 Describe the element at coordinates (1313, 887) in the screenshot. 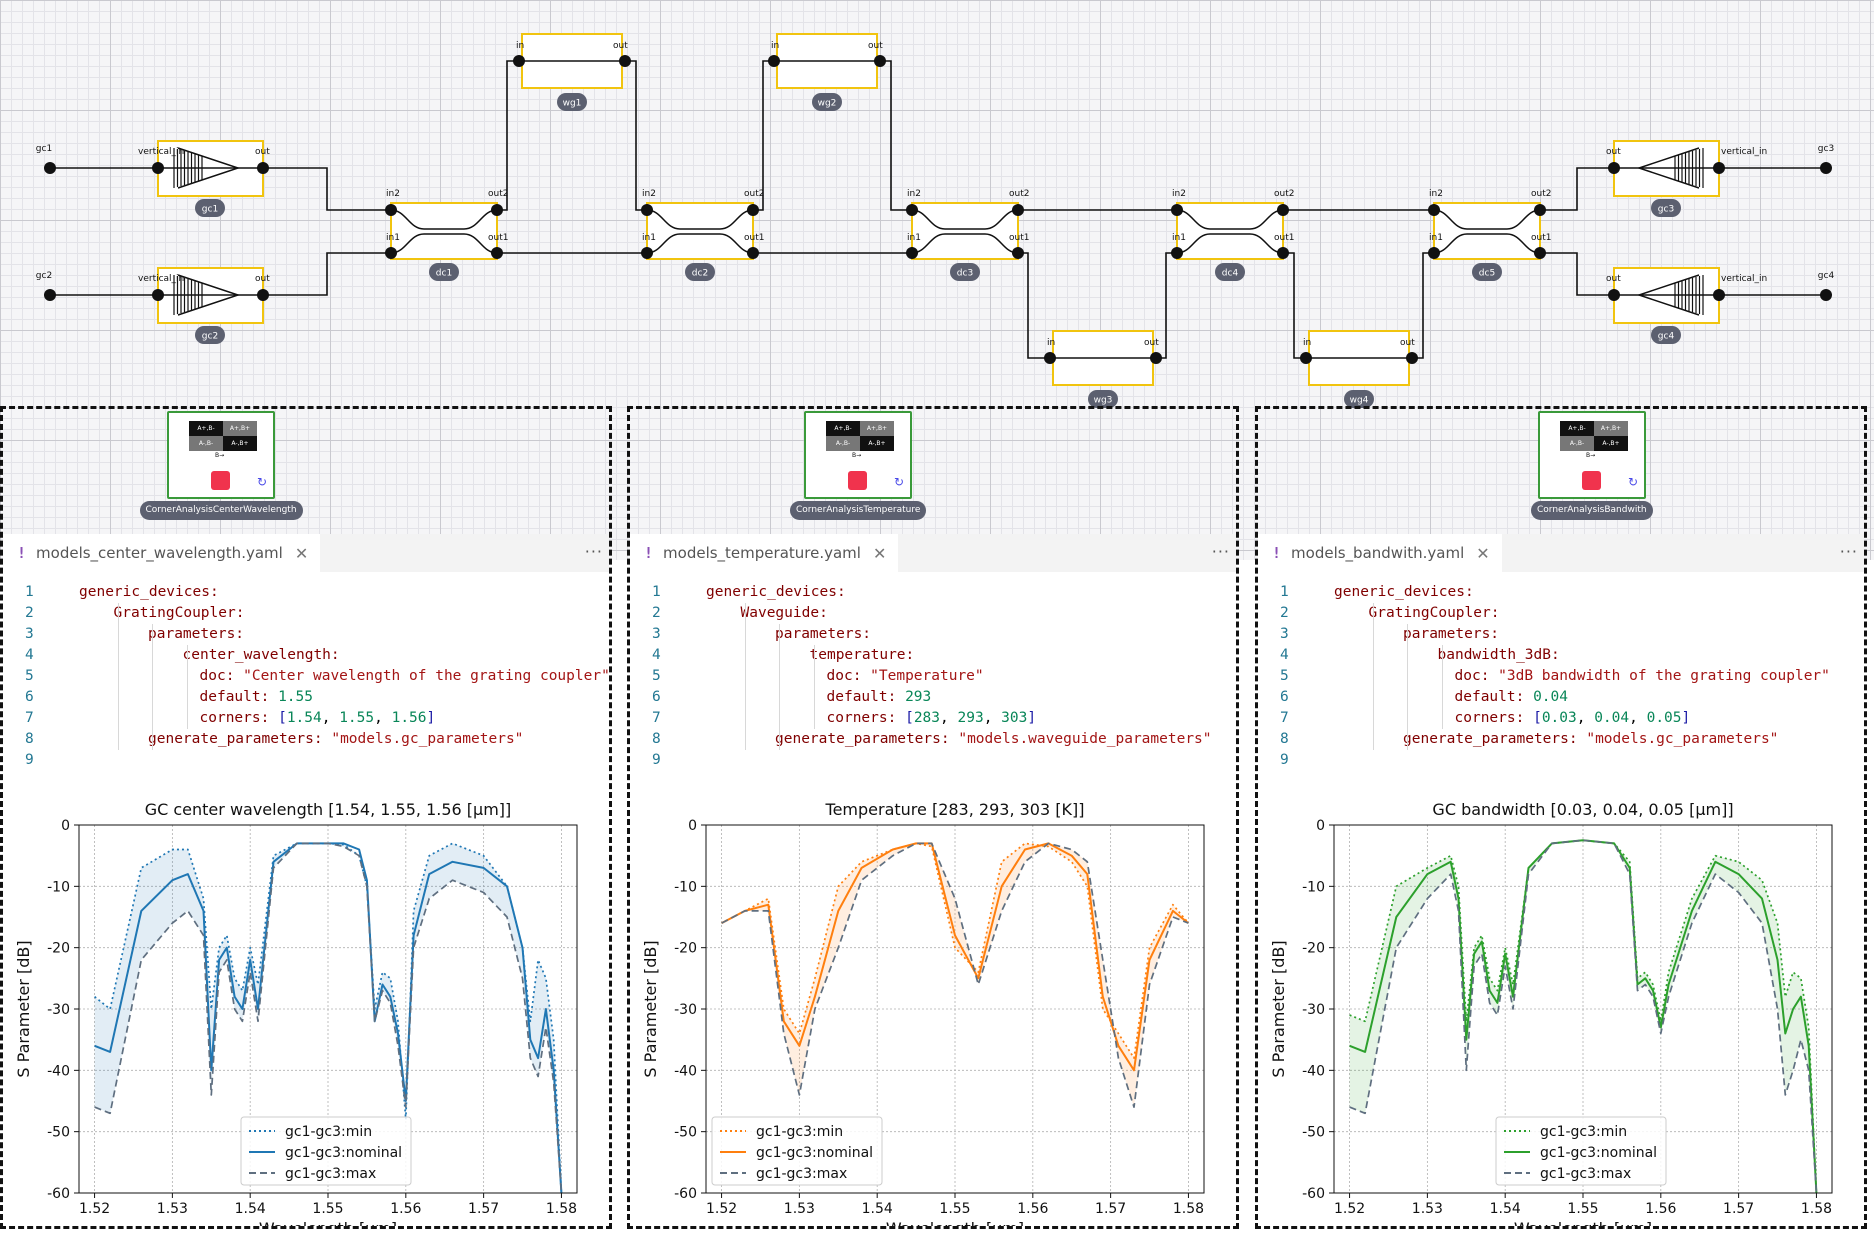

I see `y-tick-label: -10` at that location.